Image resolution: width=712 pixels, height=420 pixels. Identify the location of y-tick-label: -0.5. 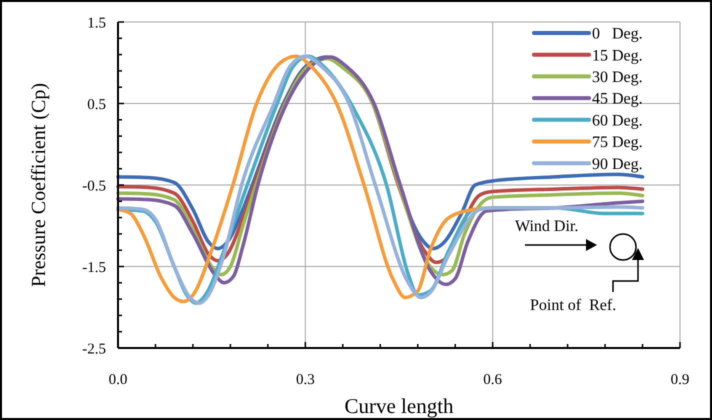
(94, 186).